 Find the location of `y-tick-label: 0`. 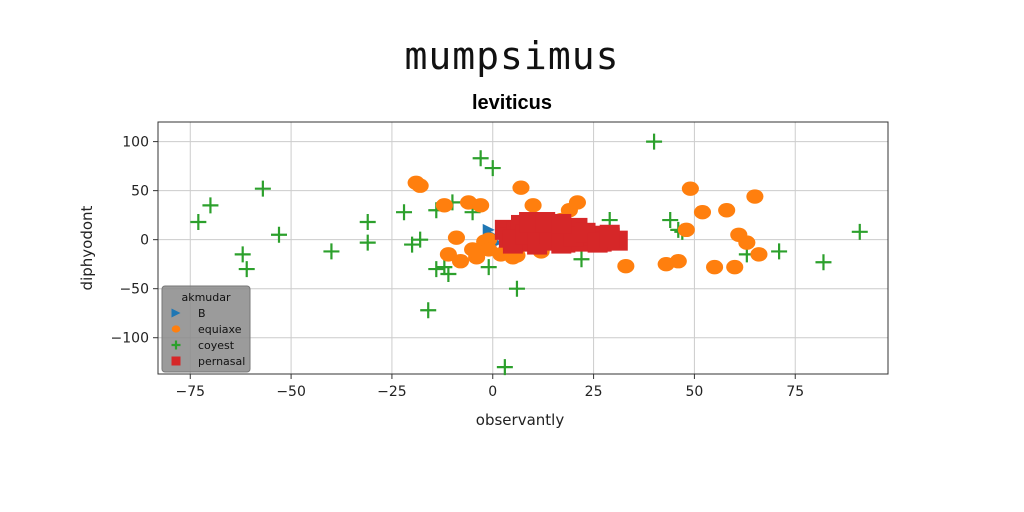

y-tick-label: 0 is located at coordinates (144, 241).